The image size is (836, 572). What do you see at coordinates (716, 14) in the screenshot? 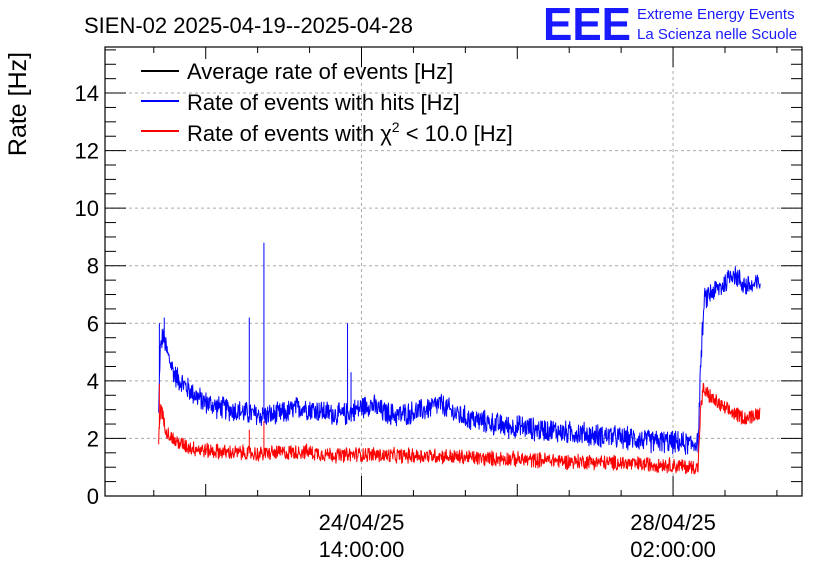
I see `logo-line-1: Extreme Energy Events` at bounding box center [716, 14].